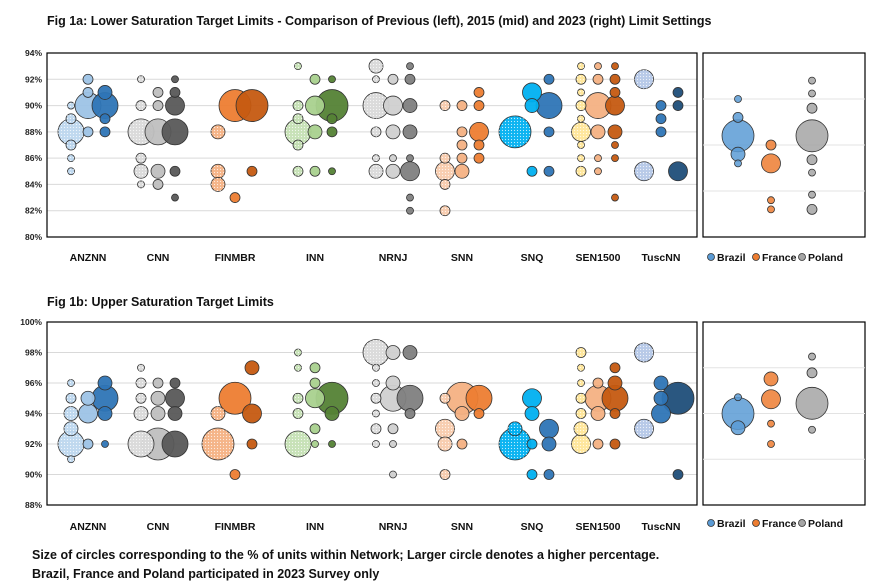  I want to click on y-tick-label: 86%, so click(33, 158).